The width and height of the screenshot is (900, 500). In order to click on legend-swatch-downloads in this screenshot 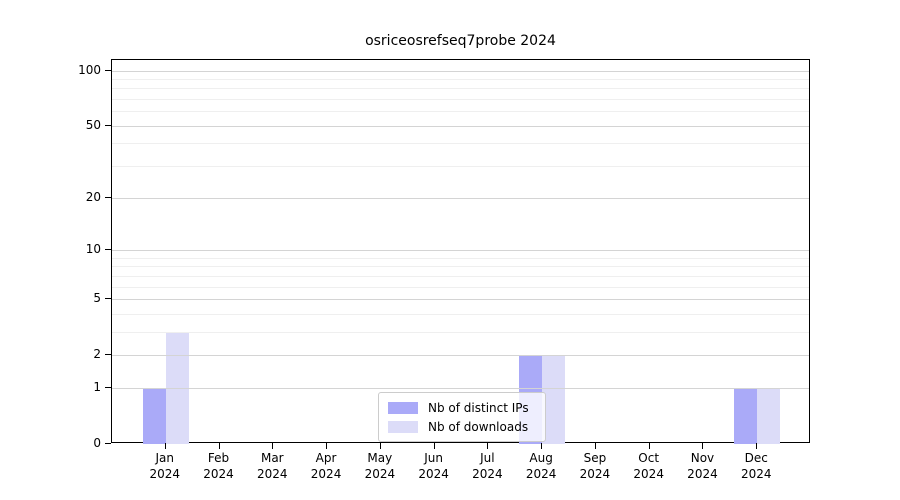, I will do `click(403, 426)`.